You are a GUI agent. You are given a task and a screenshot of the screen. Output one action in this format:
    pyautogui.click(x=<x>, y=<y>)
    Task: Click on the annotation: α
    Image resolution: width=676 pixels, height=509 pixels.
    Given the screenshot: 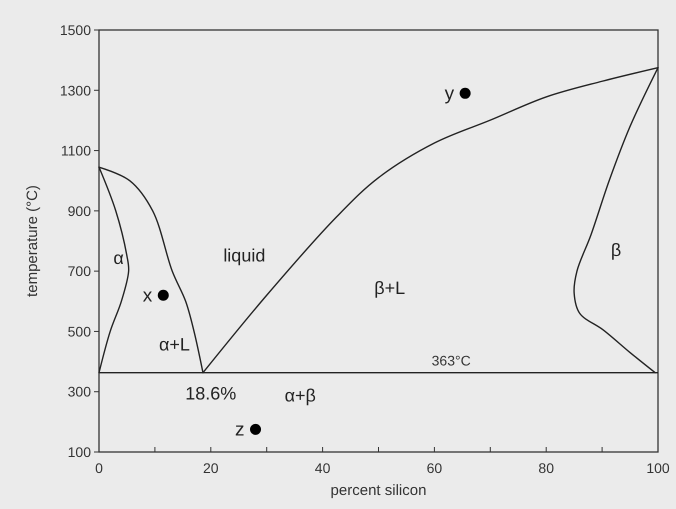 What is the action you would take?
    pyautogui.click(x=118, y=258)
    